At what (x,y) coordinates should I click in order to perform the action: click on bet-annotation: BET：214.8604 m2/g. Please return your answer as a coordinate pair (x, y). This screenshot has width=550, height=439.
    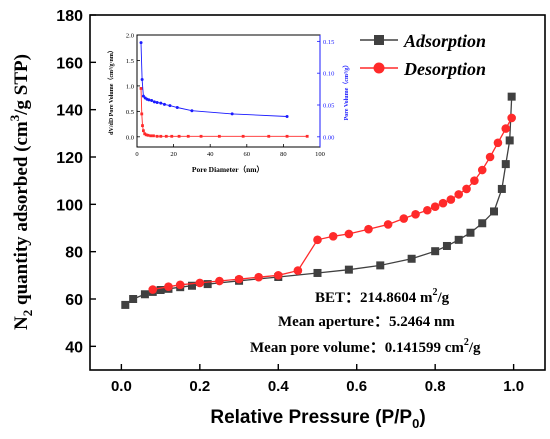
    Looking at the image, I should click on (382, 296).